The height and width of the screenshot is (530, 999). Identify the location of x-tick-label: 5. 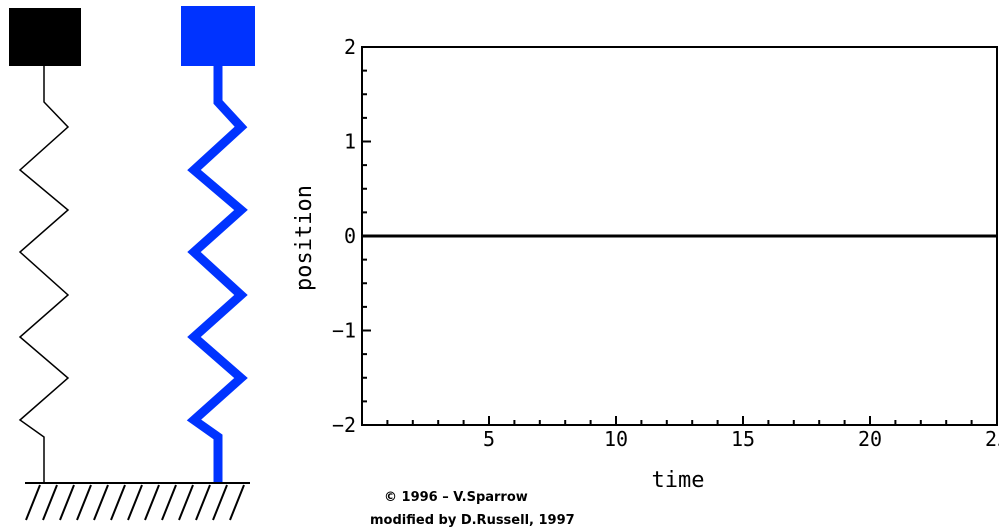
(489, 439).